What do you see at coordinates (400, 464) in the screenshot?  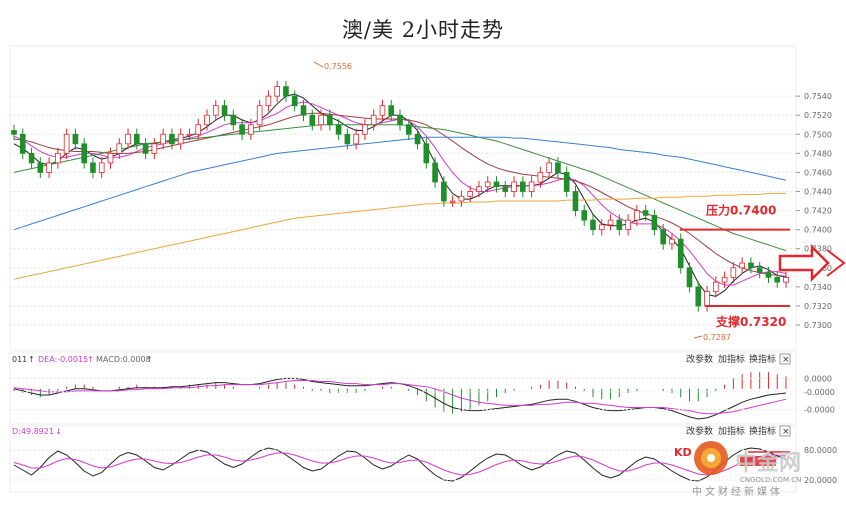 I see `kdj-d-line` at bounding box center [400, 464].